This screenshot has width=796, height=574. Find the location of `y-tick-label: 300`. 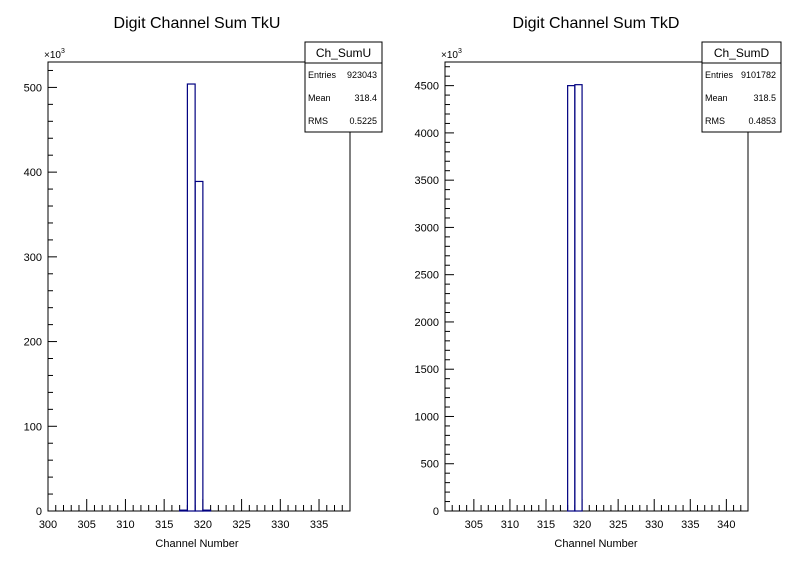

y-tick-label: 300 is located at coordinates (33, 258).